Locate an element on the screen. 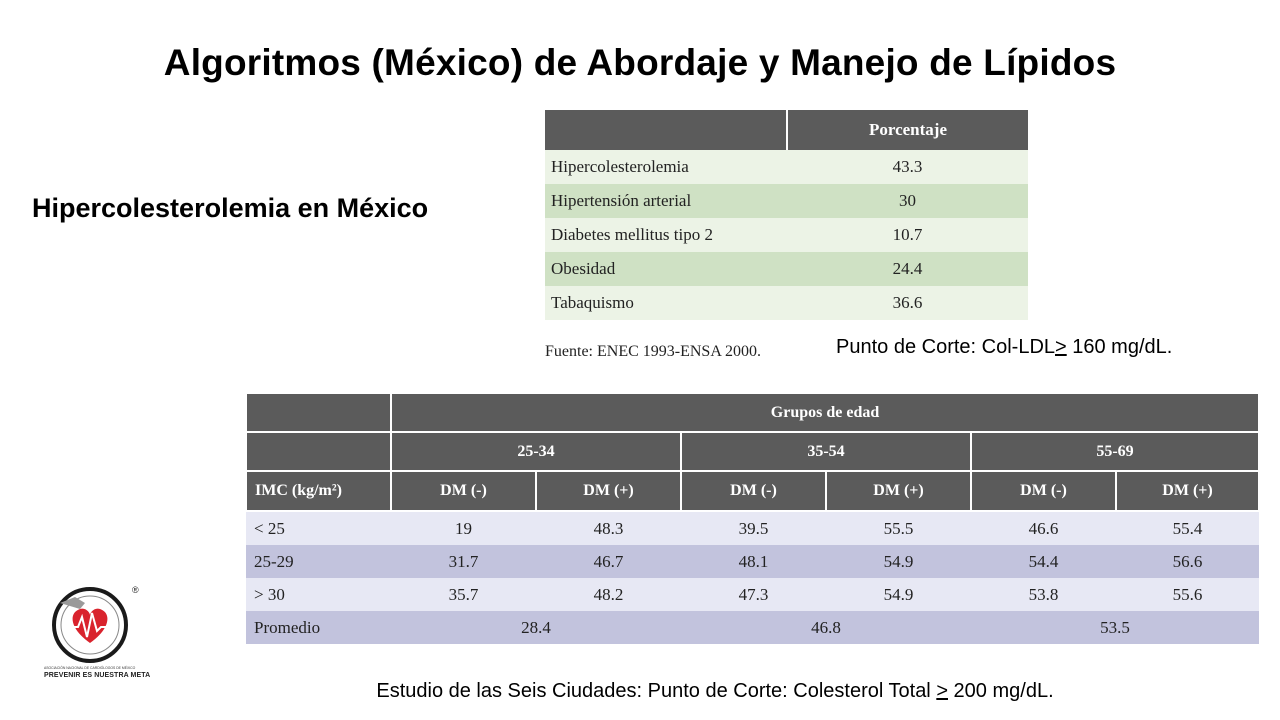 This screenshot has height=720, width=1280. average-label: Promedio is located at coordinates (318, 627).